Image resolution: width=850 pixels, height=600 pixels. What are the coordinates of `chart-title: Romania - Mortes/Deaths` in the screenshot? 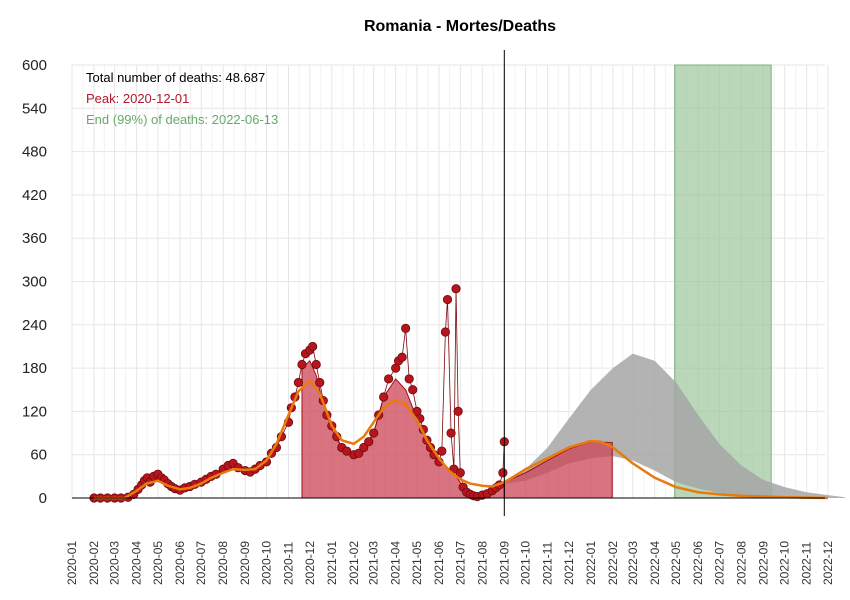 It's located at (460, 26).